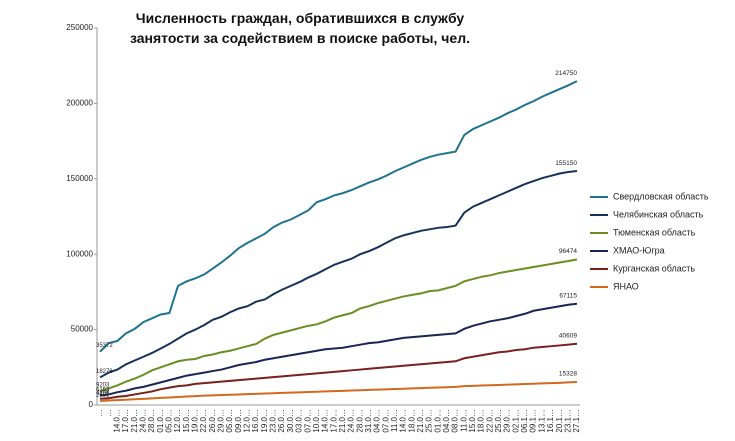 Image resolution: width=735 pixels, height=441 pixels. I want to click on y-tick-label: 150000, so click(79, 178).